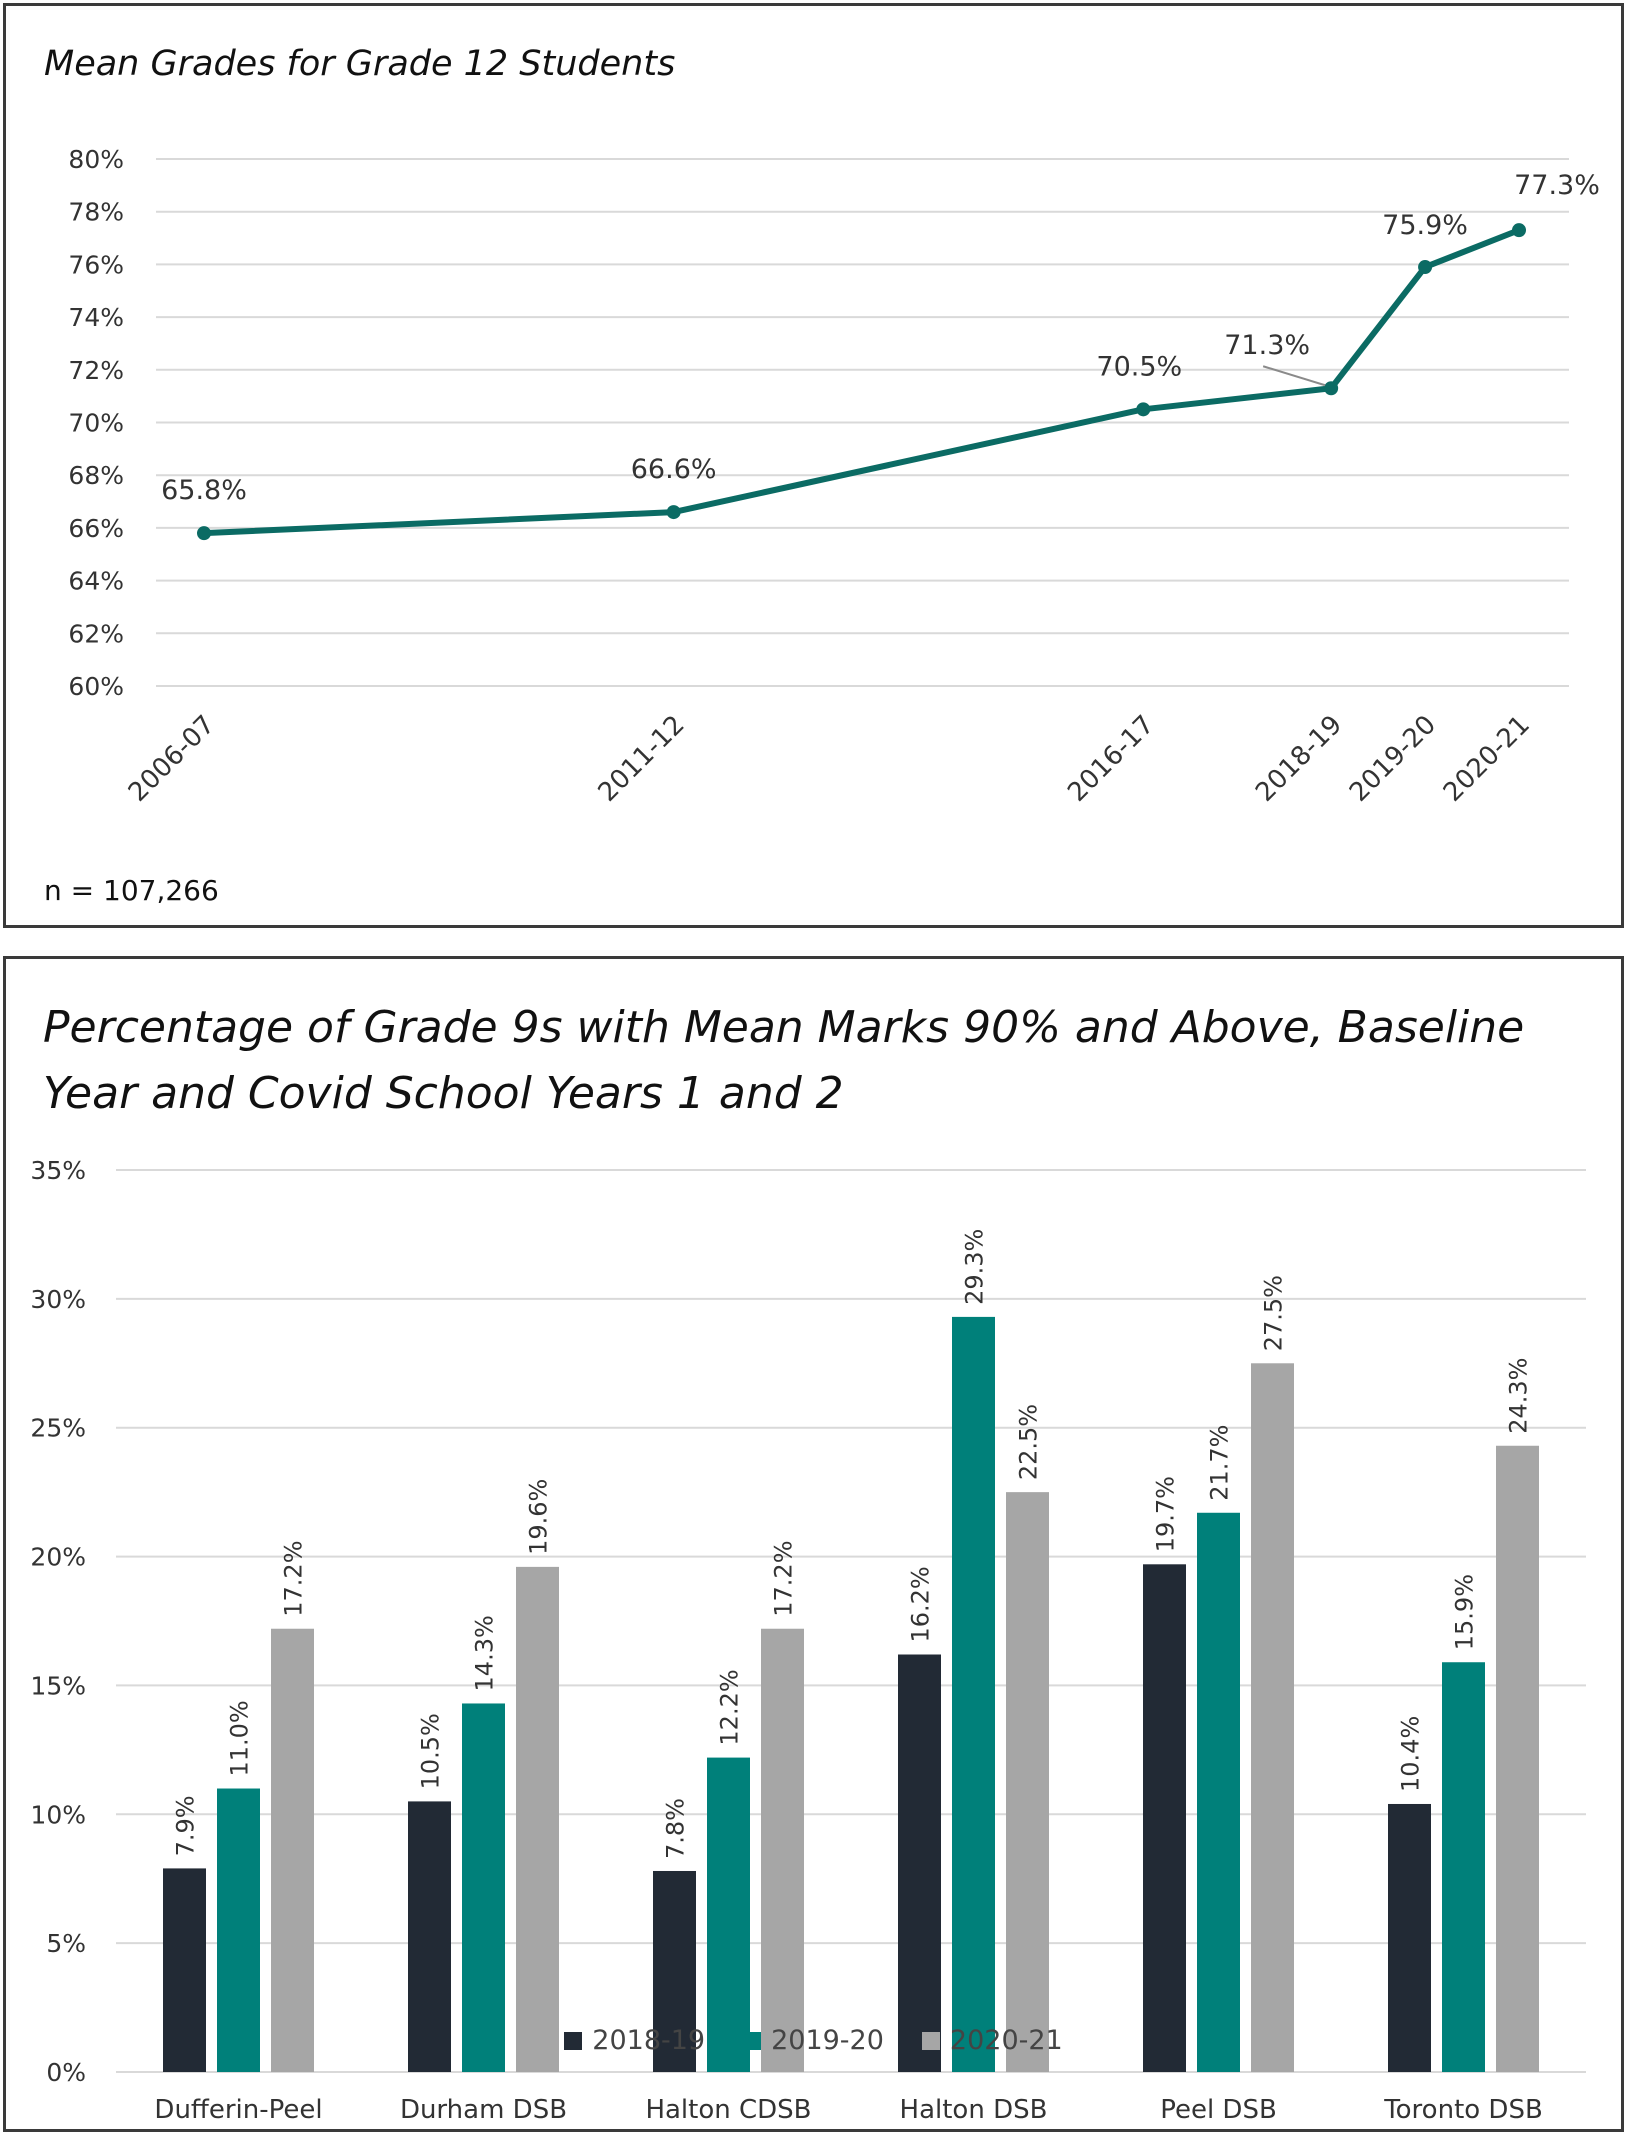  Describe the element at coordinates (96, 423) in the screenshot. I see `y-tick-label: 70%` at that location.